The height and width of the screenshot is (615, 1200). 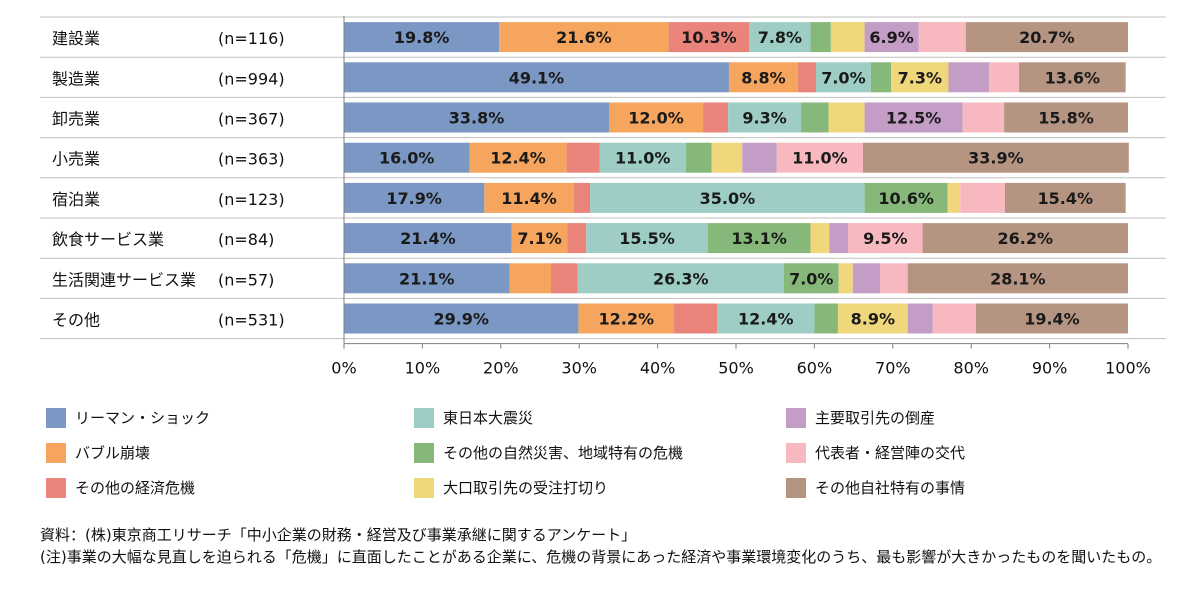 What do you see at coordinates (76, 159) in the screenshot?
I see `category-label: 小売業` at bounding box center [76, 159].